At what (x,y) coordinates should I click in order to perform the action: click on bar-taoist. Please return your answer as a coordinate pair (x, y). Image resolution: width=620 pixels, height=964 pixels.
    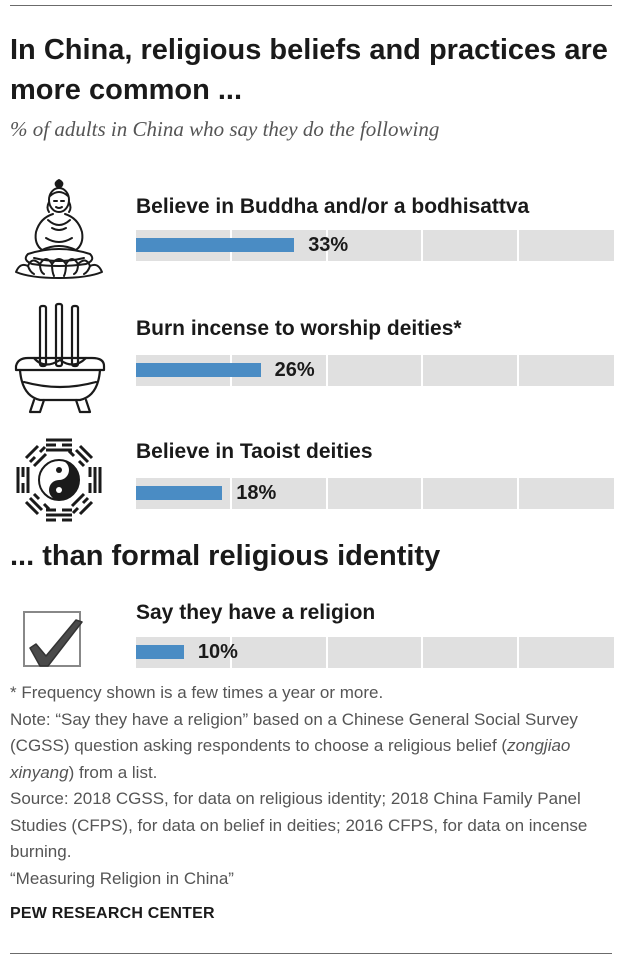
    Looking at the image, I should click on (179, 493).